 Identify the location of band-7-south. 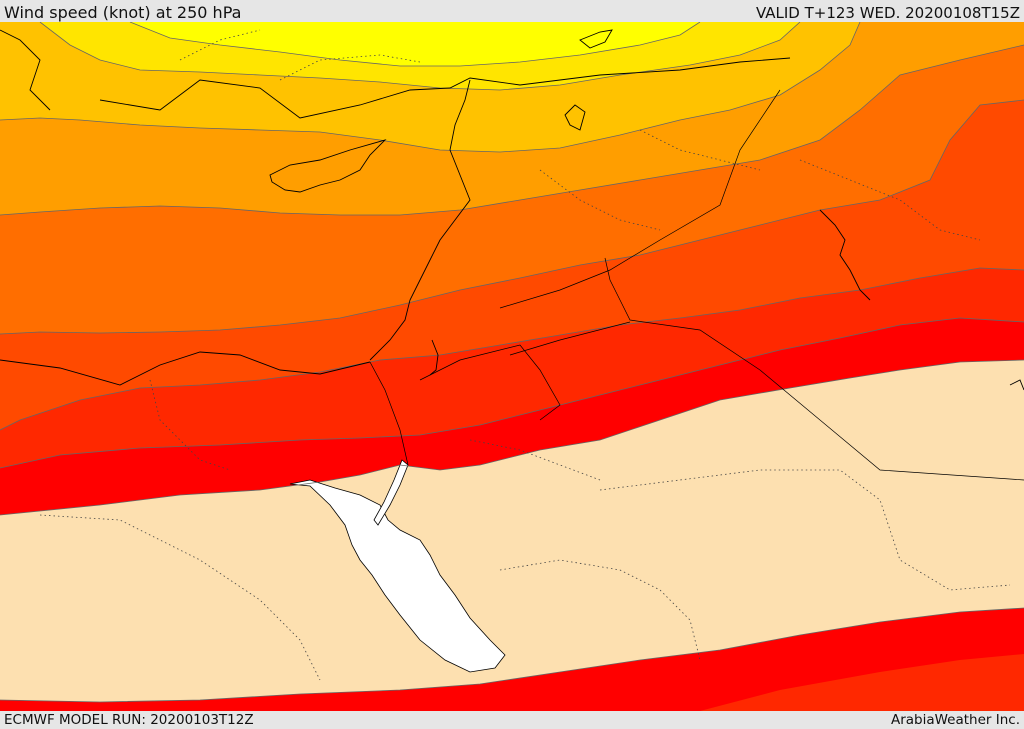
(862, 682).